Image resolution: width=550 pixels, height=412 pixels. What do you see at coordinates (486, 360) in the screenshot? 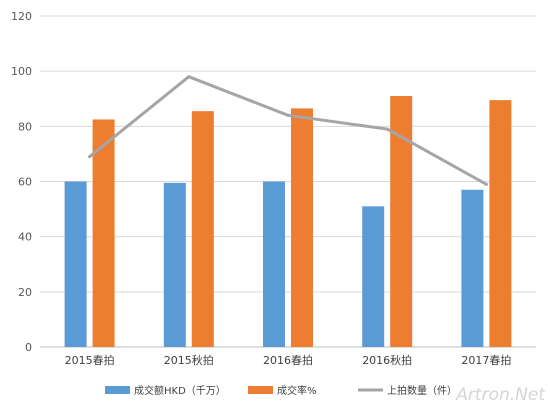
I see `x-tick-label: 2017春拍` at bounding box center [486, 360].